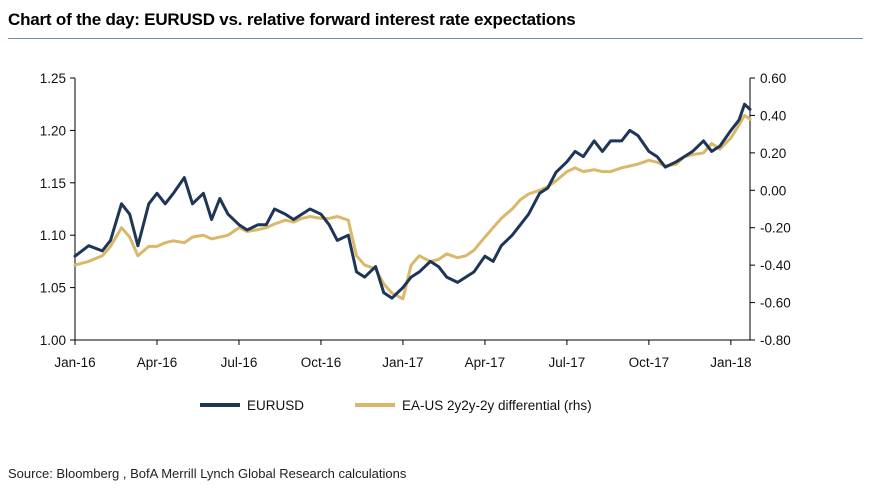  What do you see at coordinates (773, 78) in the screenshot?
I see `right-tick-label: 0.60` at bounding box center [773, 78].